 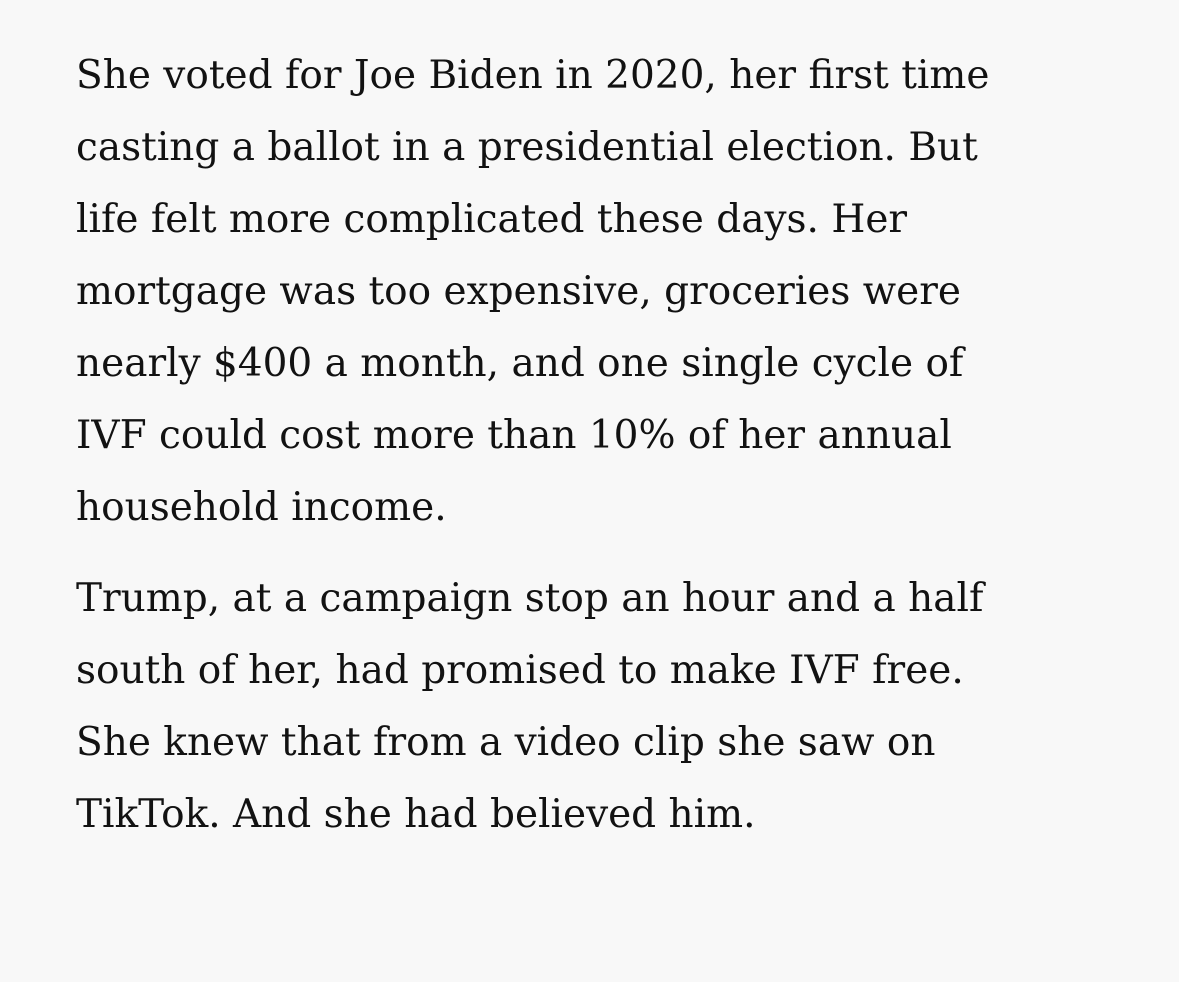 I want to click on paragraph-line: TikTok. And she had believed him., so click(x=416, y=814).